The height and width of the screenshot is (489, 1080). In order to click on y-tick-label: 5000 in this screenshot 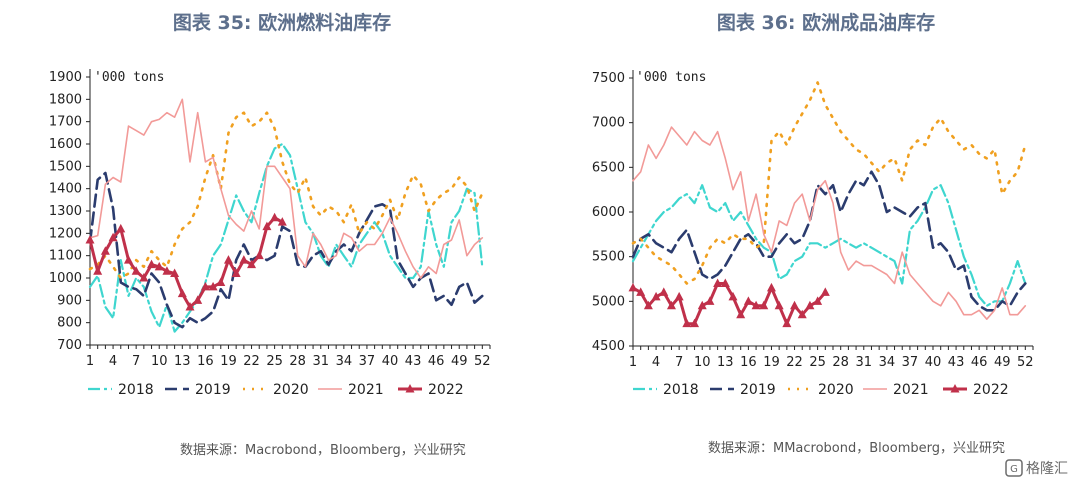, I will do `click(608, 301)`.